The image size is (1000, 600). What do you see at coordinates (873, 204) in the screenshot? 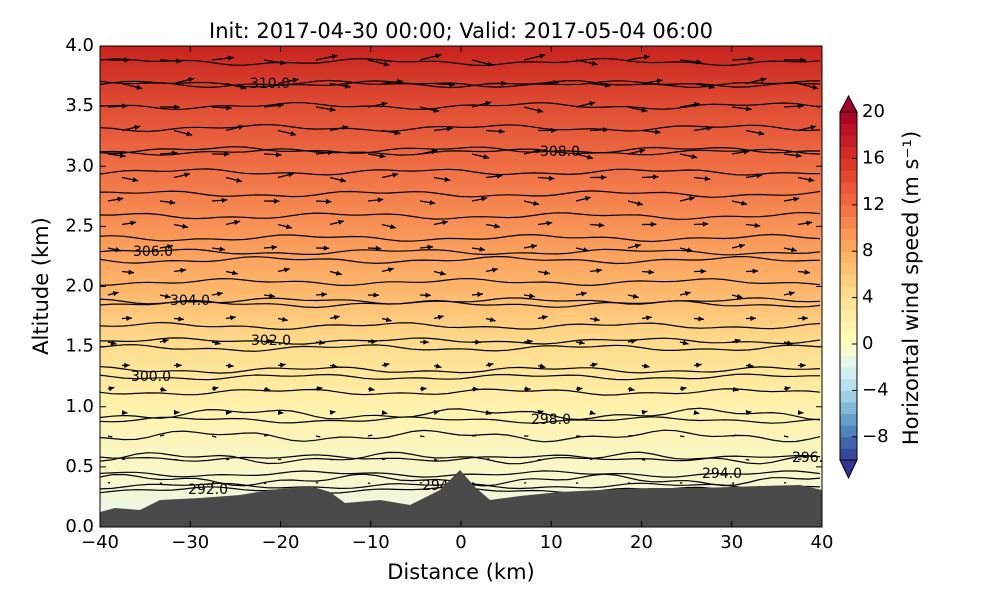
I see `colorbar-tick-label: 12` at bounding box center [873, 204].